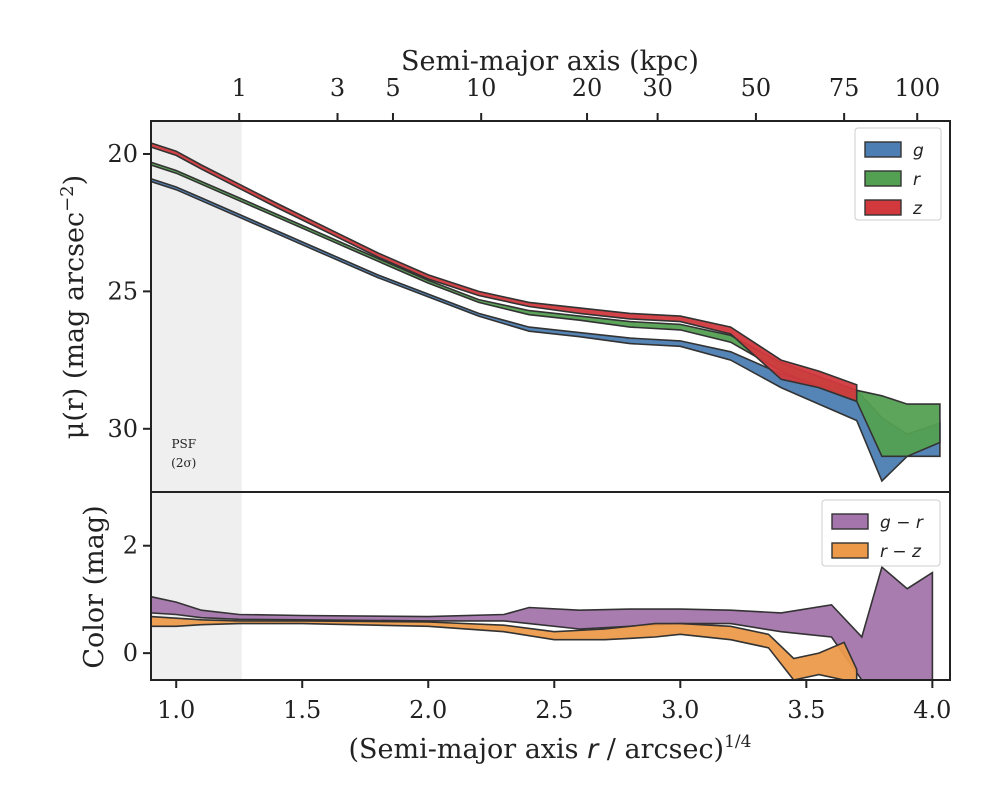  I want to click on band-legend: grz, so click(898, 174).